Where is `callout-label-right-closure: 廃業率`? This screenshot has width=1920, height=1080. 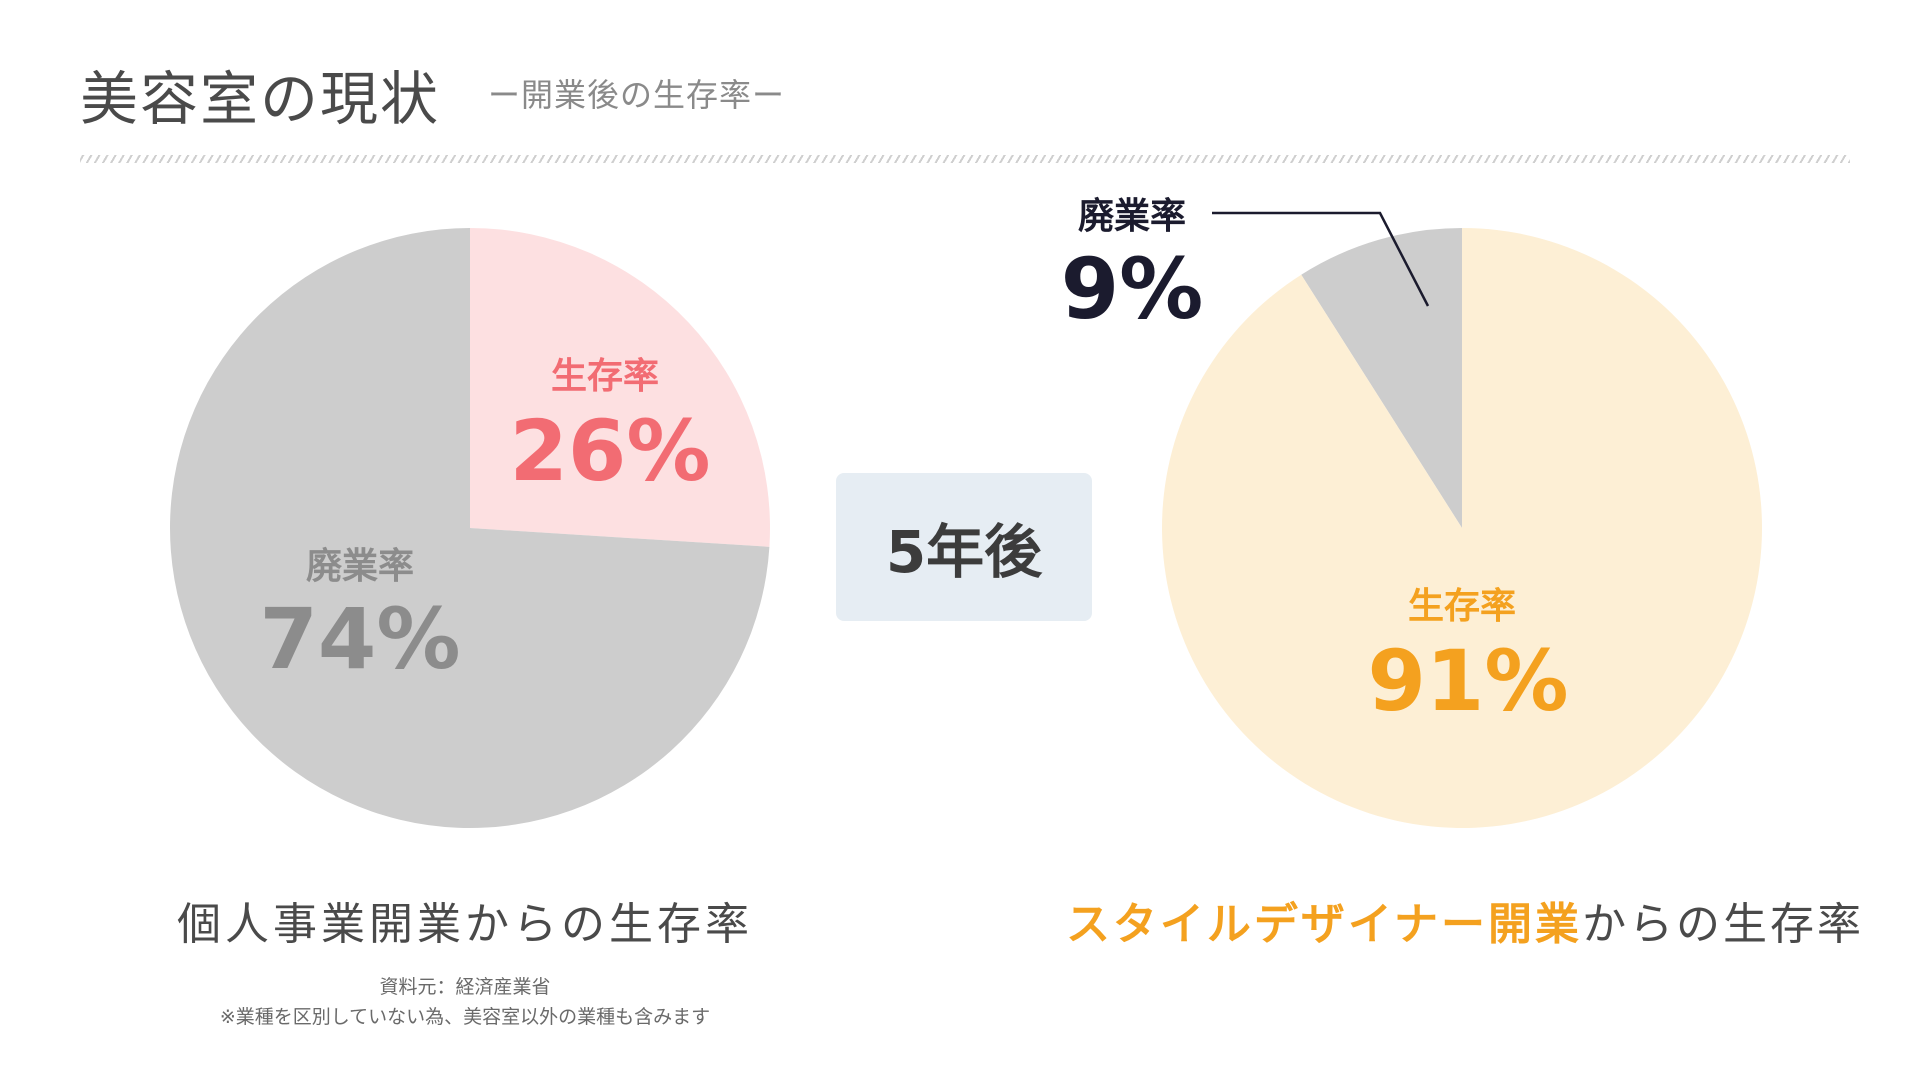 callout-label-right-closure: 廃業率 is located at coordinates (1132, 216).